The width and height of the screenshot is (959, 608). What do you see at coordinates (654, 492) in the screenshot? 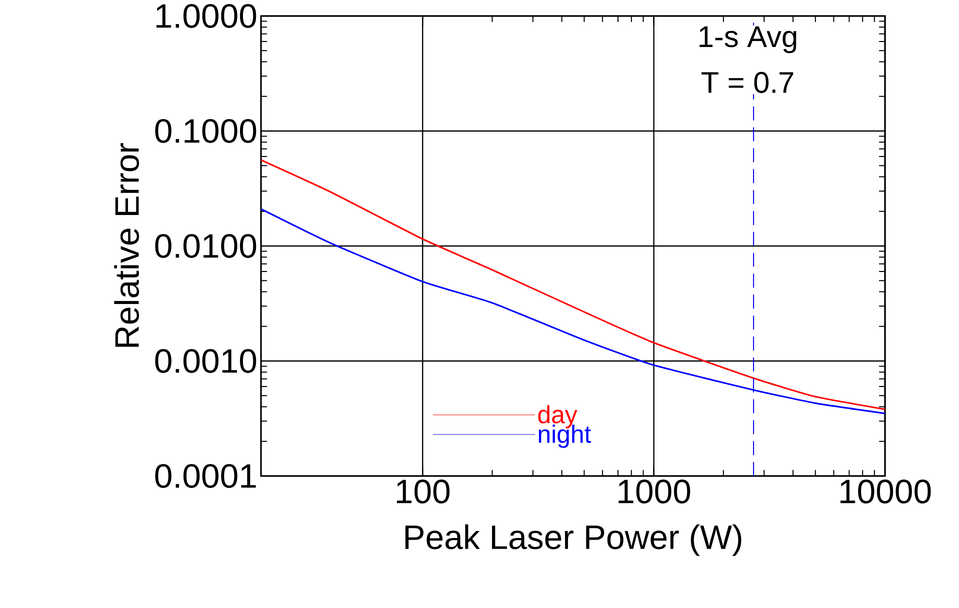
I see `x-tick-label: 1000` at bounding box center [654, 492].